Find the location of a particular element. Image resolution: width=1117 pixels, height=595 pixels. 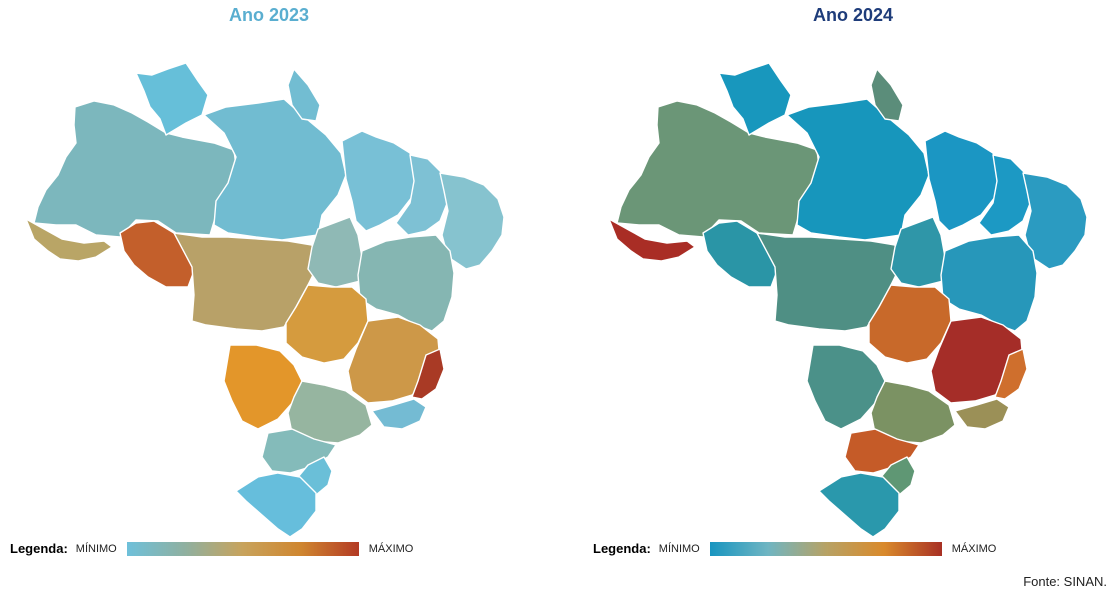

map-title-2024: Ano 2024 is located at coordinates (853, 15).